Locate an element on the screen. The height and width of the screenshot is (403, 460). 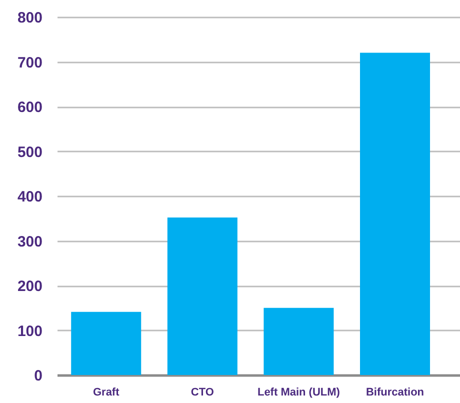
x-tick-label: Left Main (ULM) is located at coordinates (298, 392).